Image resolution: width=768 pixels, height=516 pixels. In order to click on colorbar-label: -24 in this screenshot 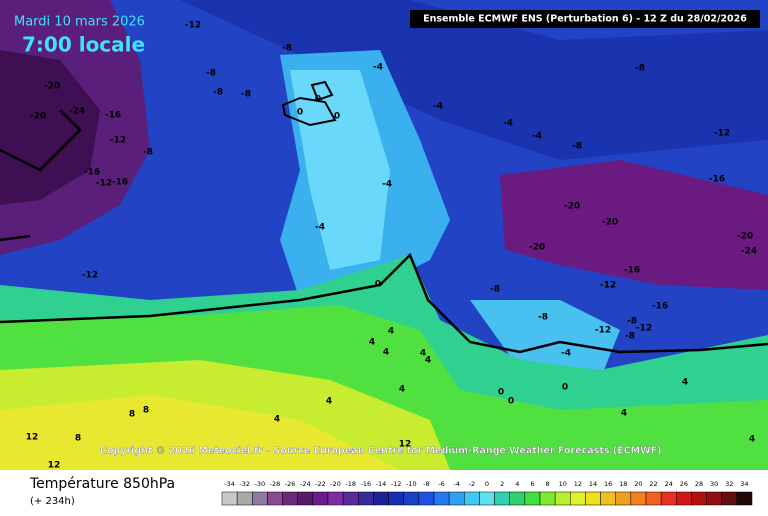, I will do `click(305, 484)`.